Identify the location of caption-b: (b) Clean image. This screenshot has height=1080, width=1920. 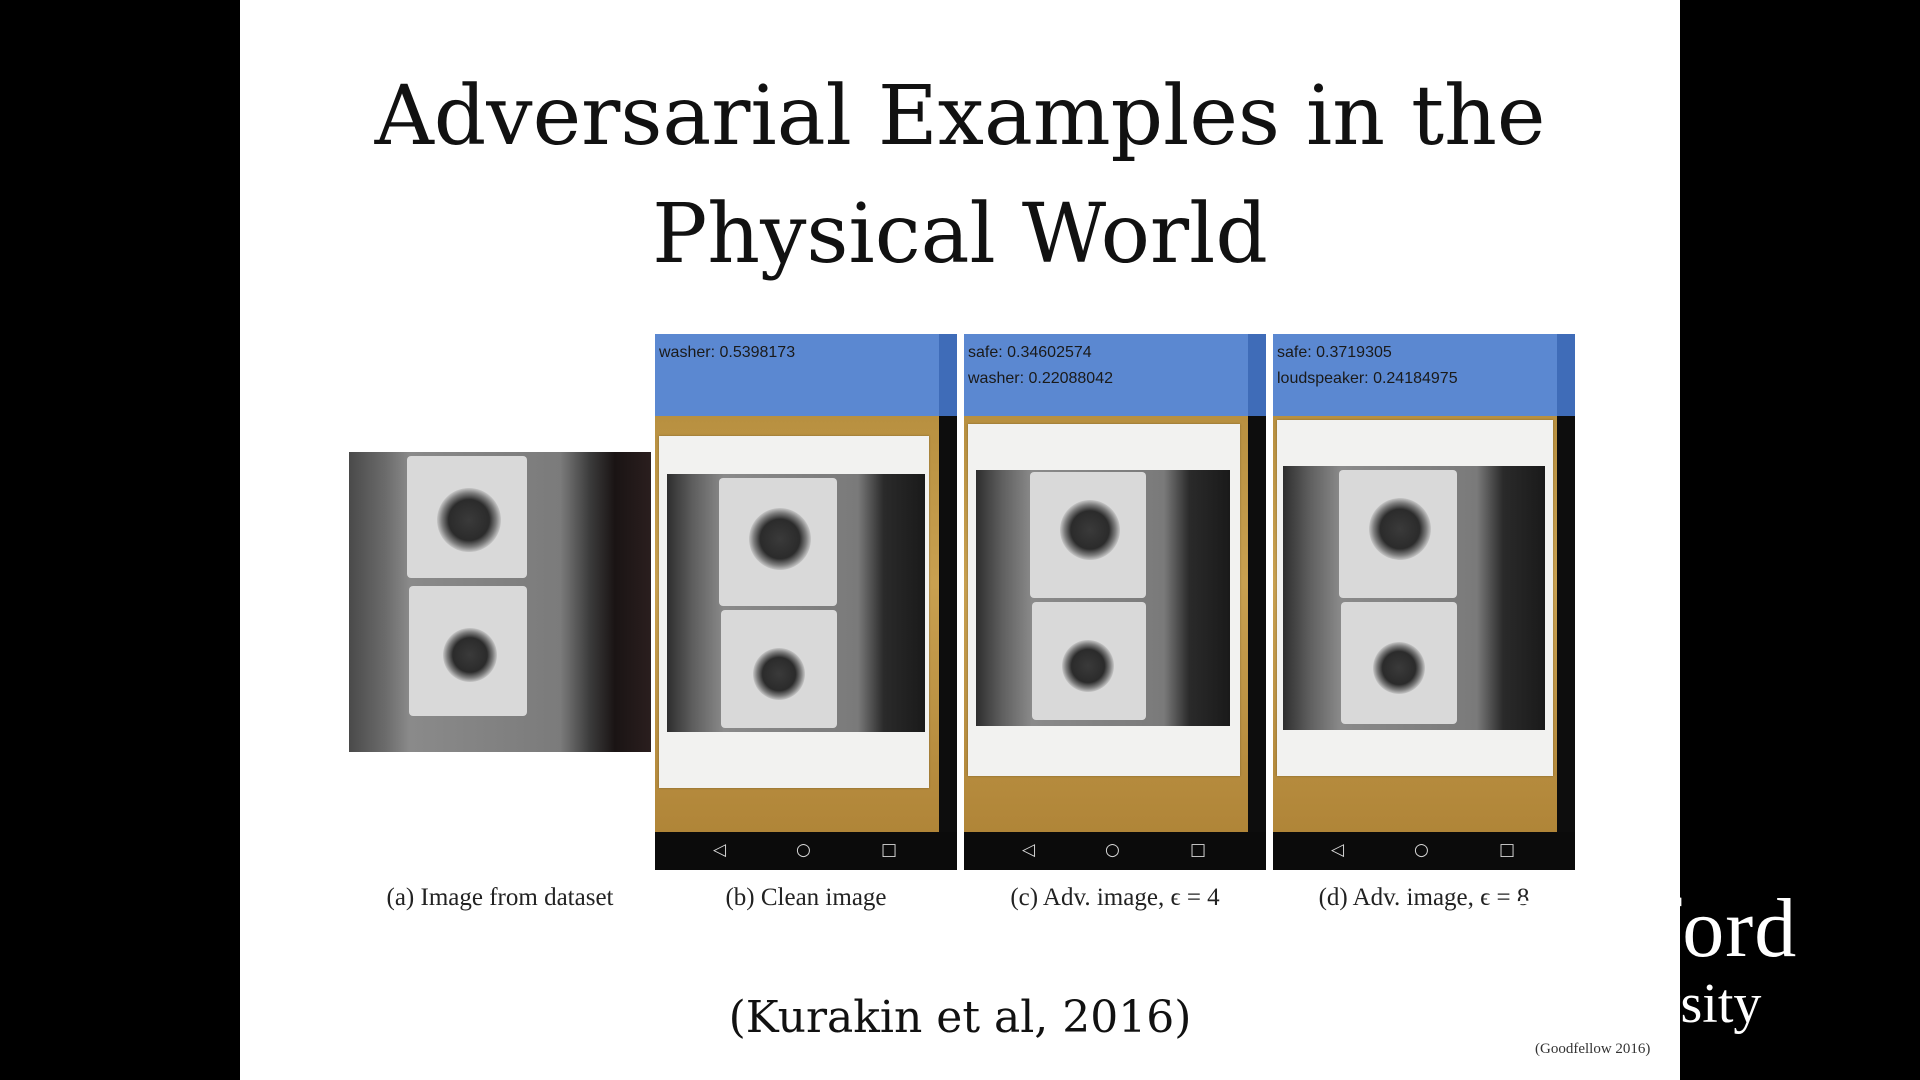
(806, 897).